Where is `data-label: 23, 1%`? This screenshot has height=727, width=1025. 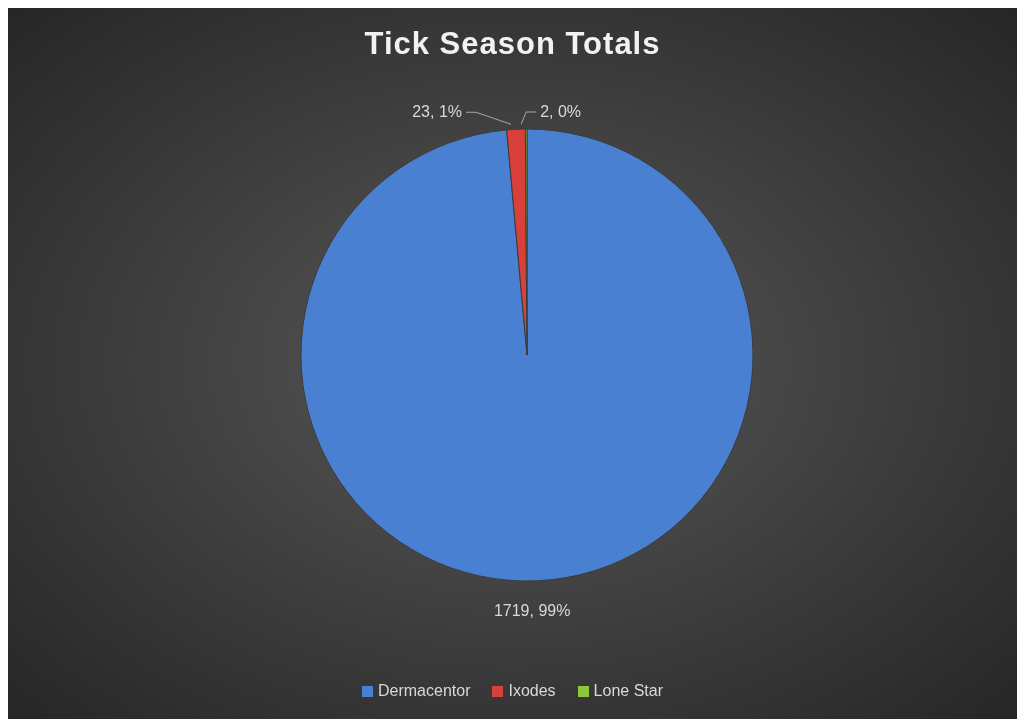
data-label: 23, 1% is located at coordinates (437, 112).